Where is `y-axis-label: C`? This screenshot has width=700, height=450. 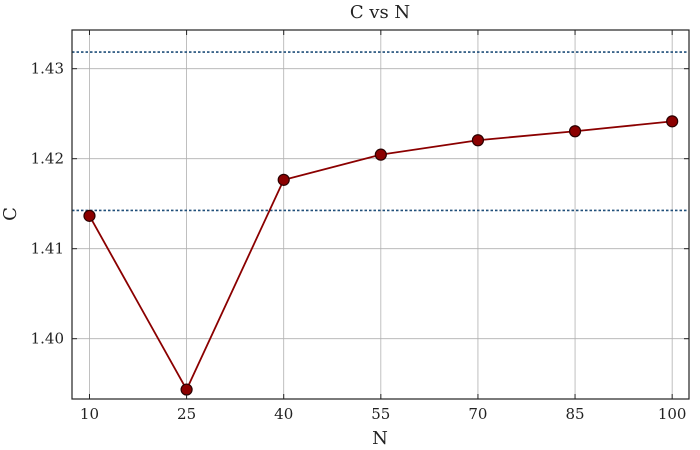 y-axis-label: C is located at coordinates (10, 214).